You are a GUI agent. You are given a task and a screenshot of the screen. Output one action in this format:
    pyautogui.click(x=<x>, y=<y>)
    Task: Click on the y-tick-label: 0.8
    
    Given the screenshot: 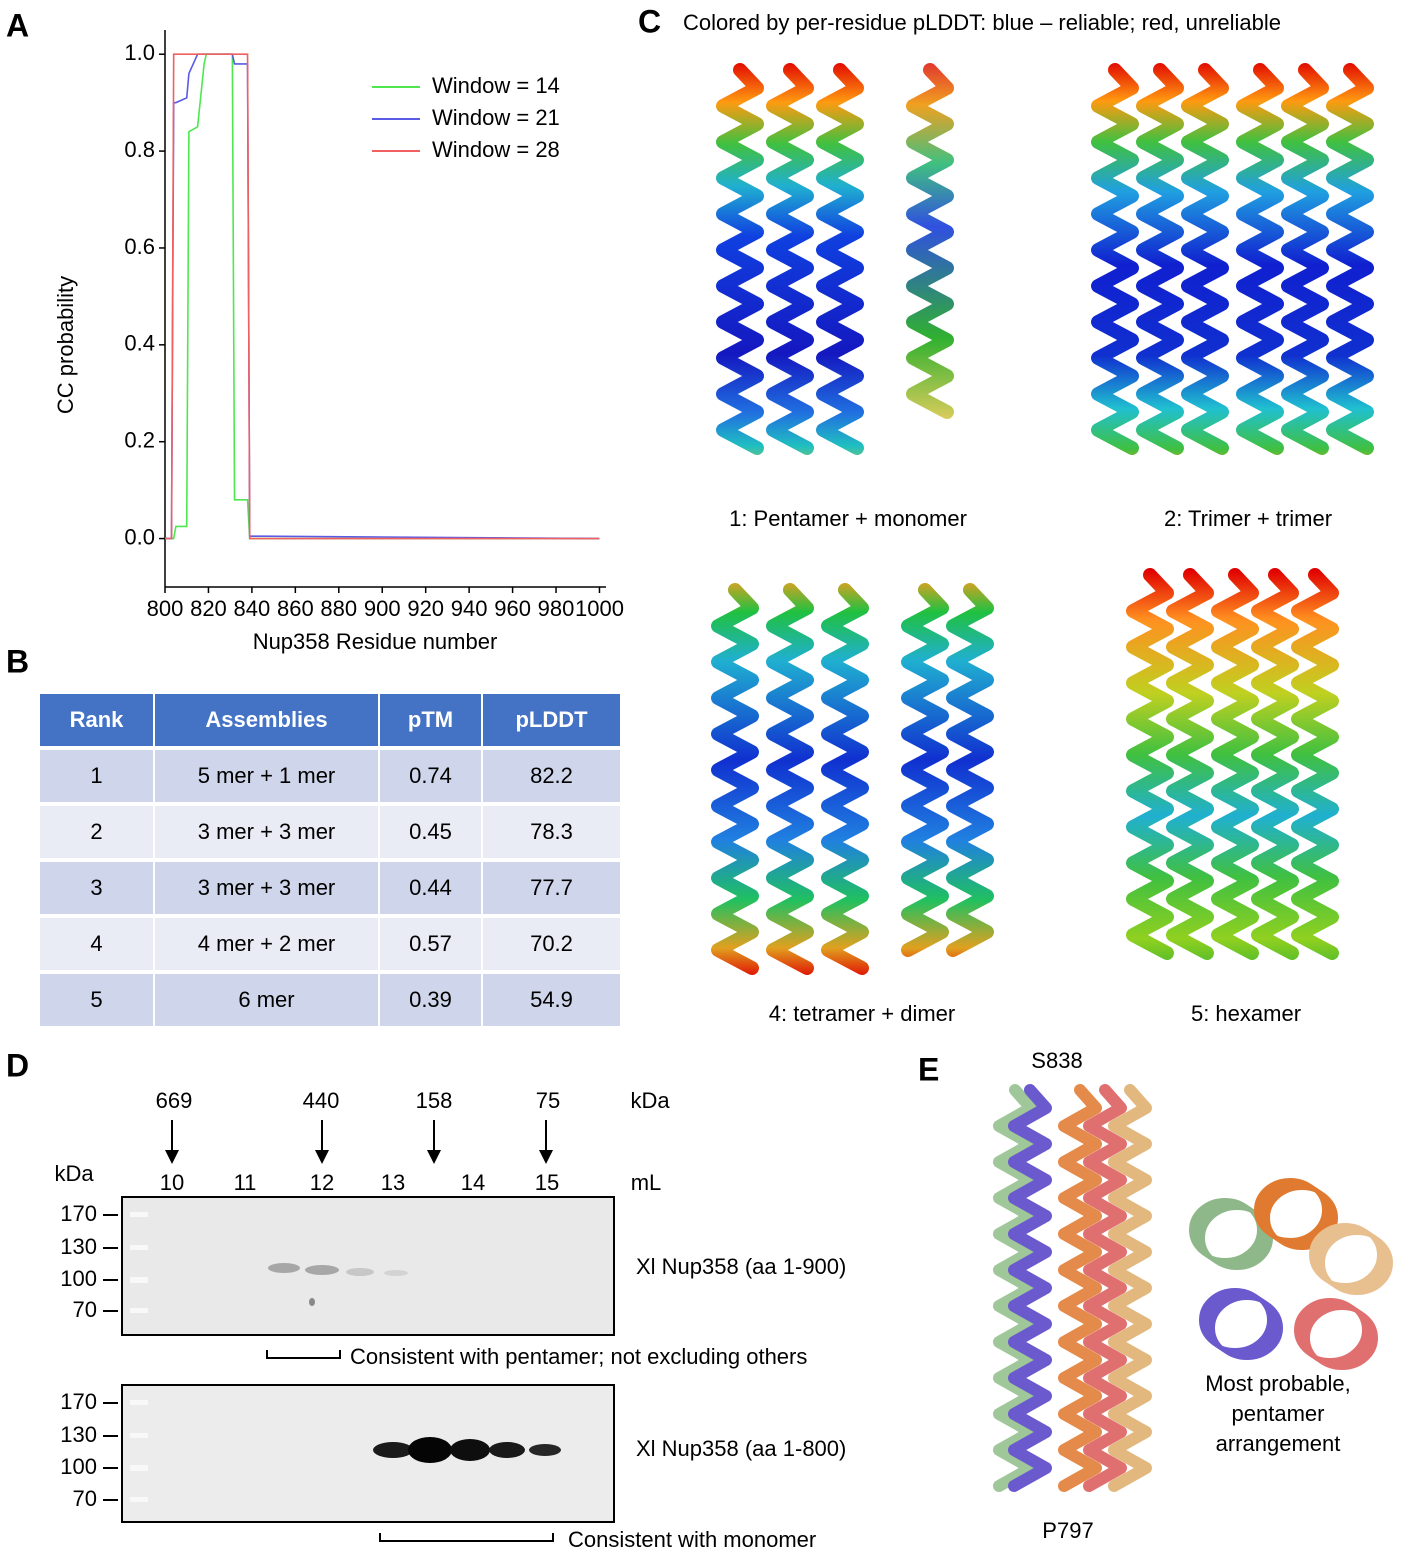 What is the action you would take?
    pyautogui.click(x=139, y=149)
    